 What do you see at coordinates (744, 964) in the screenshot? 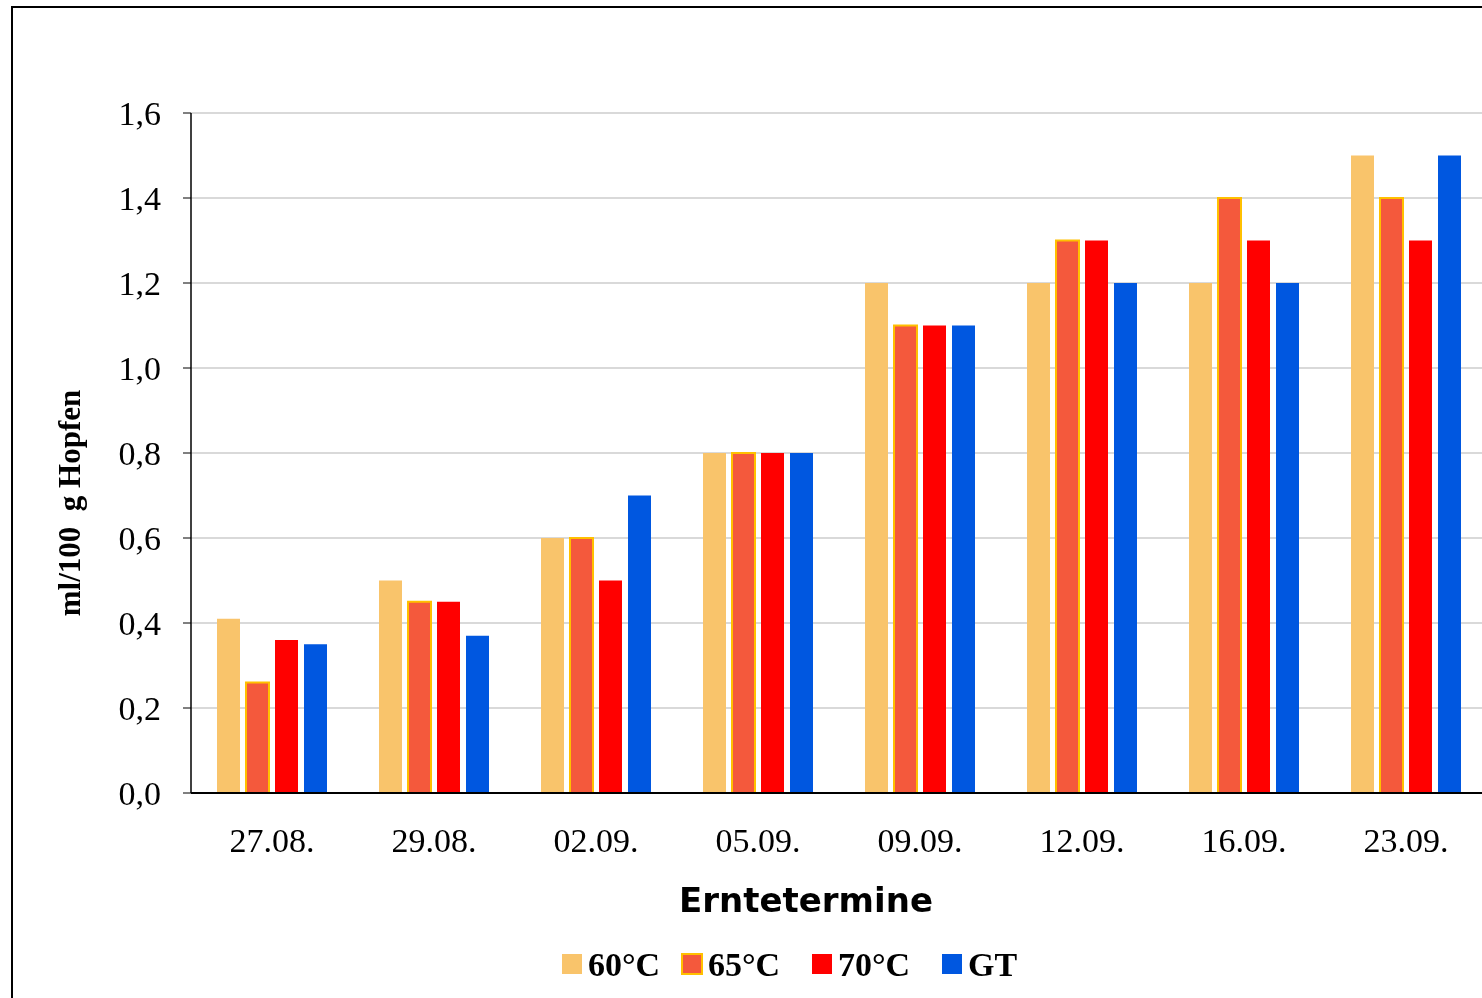
I see `legend-label: 65°C` at bounding box center [744, 964].